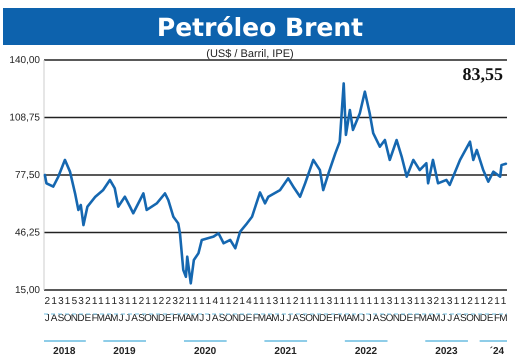 The width and height of the screenshot is (520, 359). I want to click on y-tick-label: 108,75, so click(24, 118).